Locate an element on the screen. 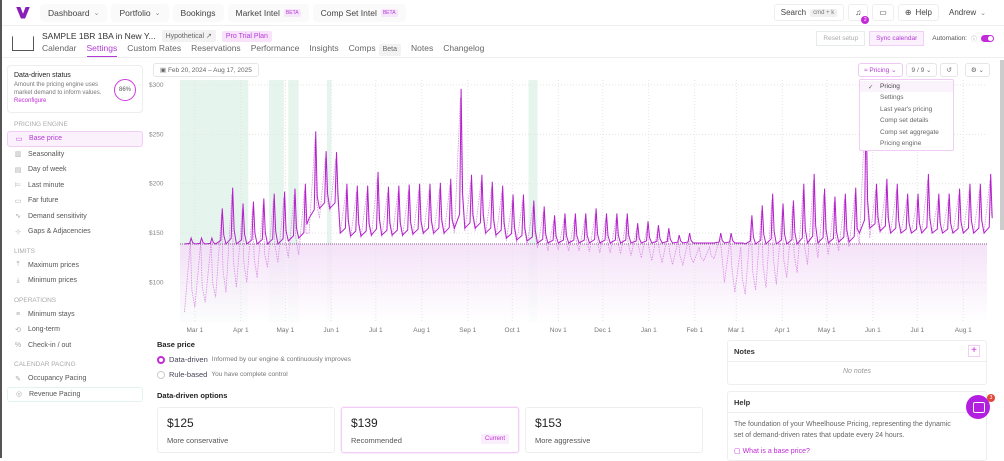  menu-item-settings: Settings is located at coordinates (892, 98).